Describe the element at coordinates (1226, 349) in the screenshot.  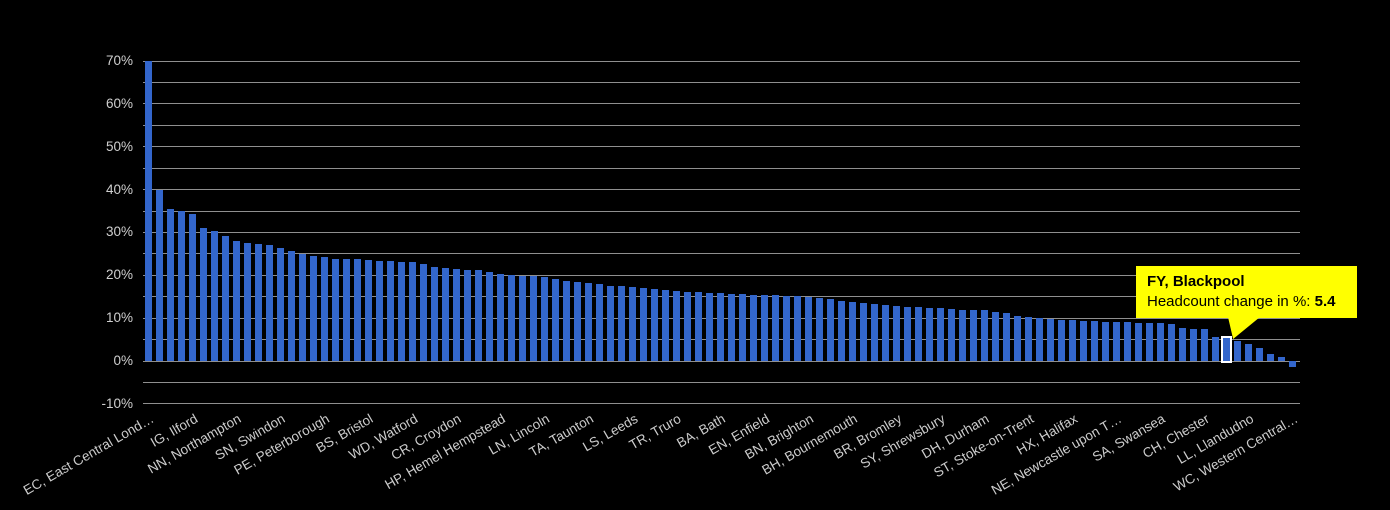
I see `bar-highlighted-fy-blackpool` at that location.